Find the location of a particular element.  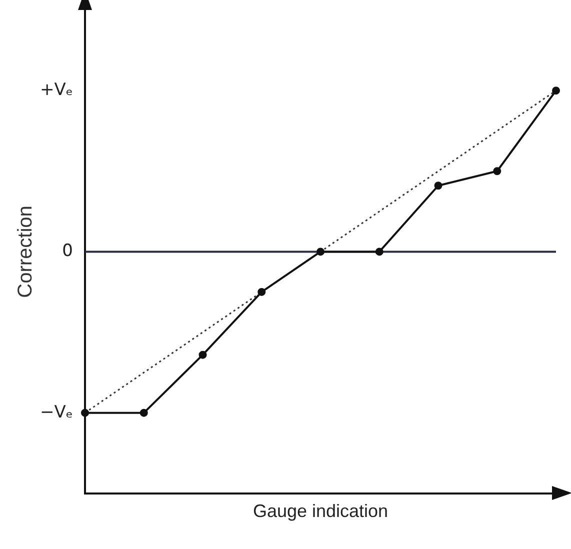

y-axis-title: Correction is located at coordinates (25, 252).